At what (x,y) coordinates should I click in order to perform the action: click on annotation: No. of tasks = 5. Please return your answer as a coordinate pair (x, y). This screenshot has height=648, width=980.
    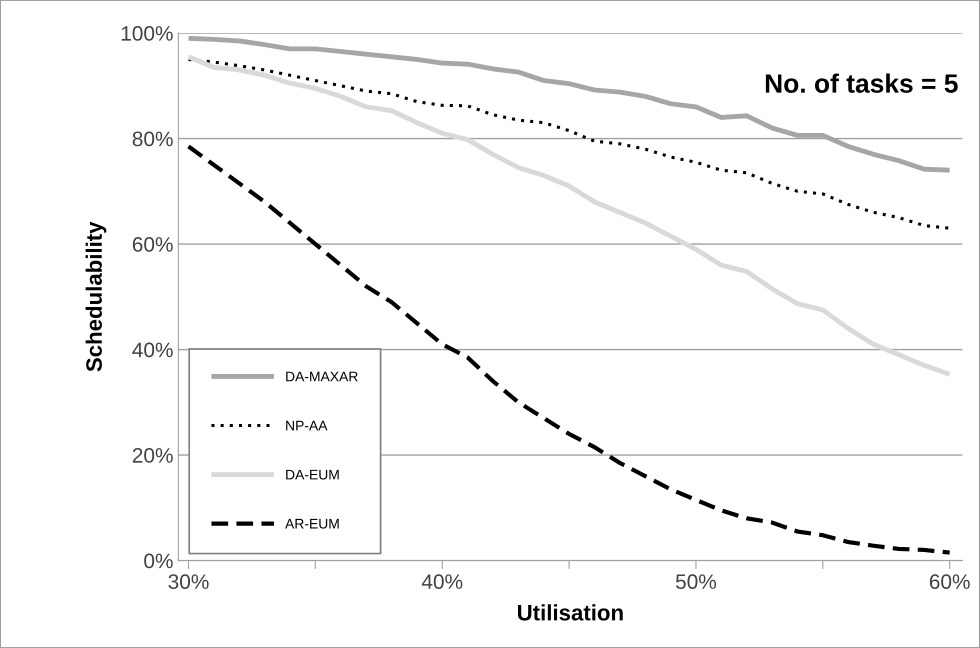
    Looking at the image, I should click on (862, 83).